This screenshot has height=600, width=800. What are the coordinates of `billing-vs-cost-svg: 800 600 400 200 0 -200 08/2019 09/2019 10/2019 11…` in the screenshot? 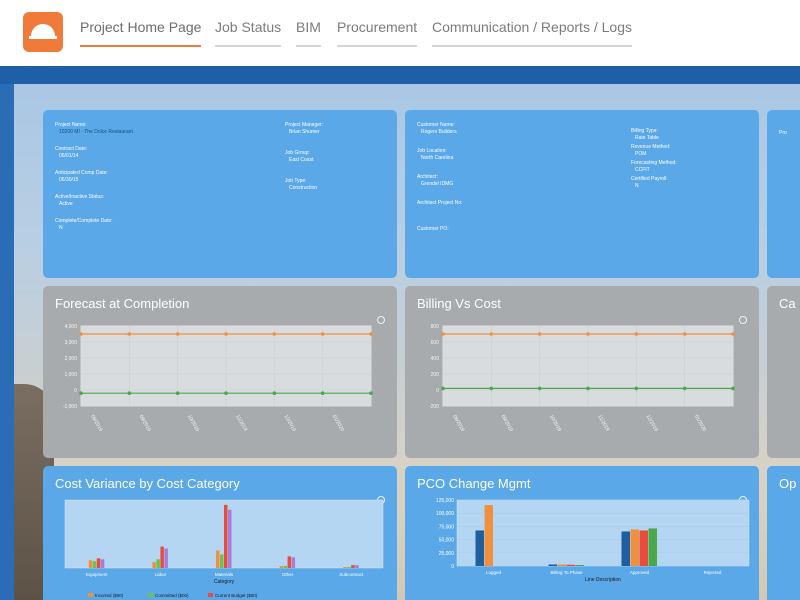 It's located at (582, 378).